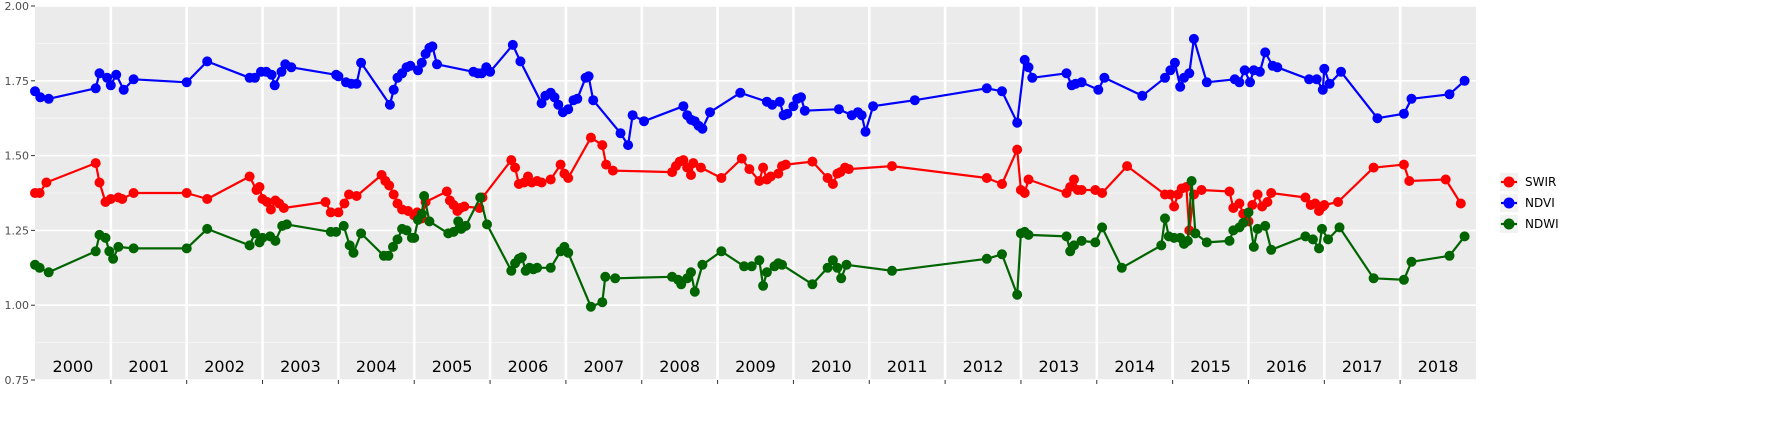 Image resolution: width=1773 pixels, height=442 pixels. I want to click on legend-item-ndvi: NDVI, so click(1527, 203).